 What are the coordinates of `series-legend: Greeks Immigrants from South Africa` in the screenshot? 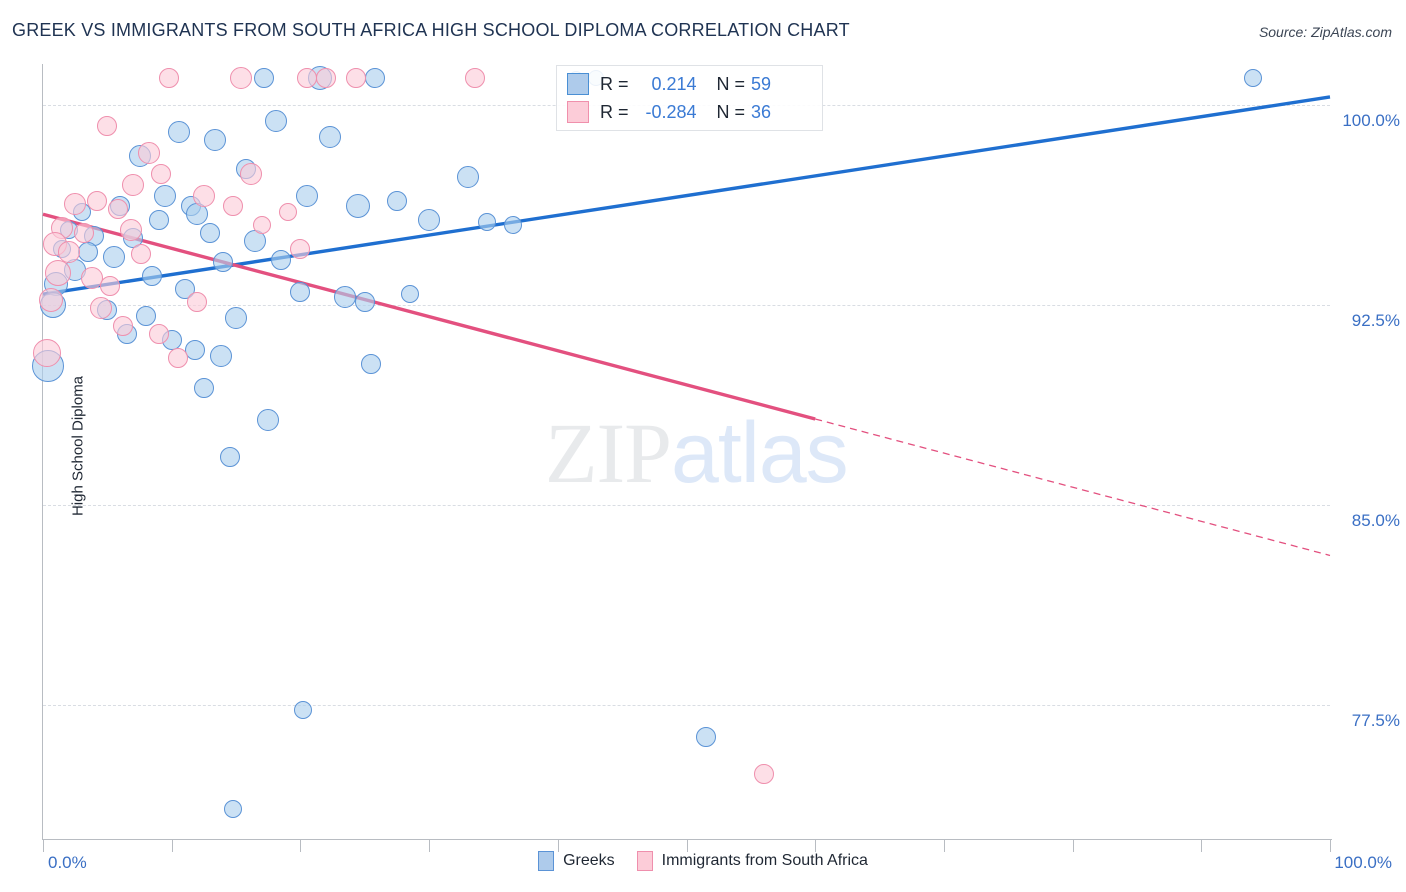 It's located at (703, 861).